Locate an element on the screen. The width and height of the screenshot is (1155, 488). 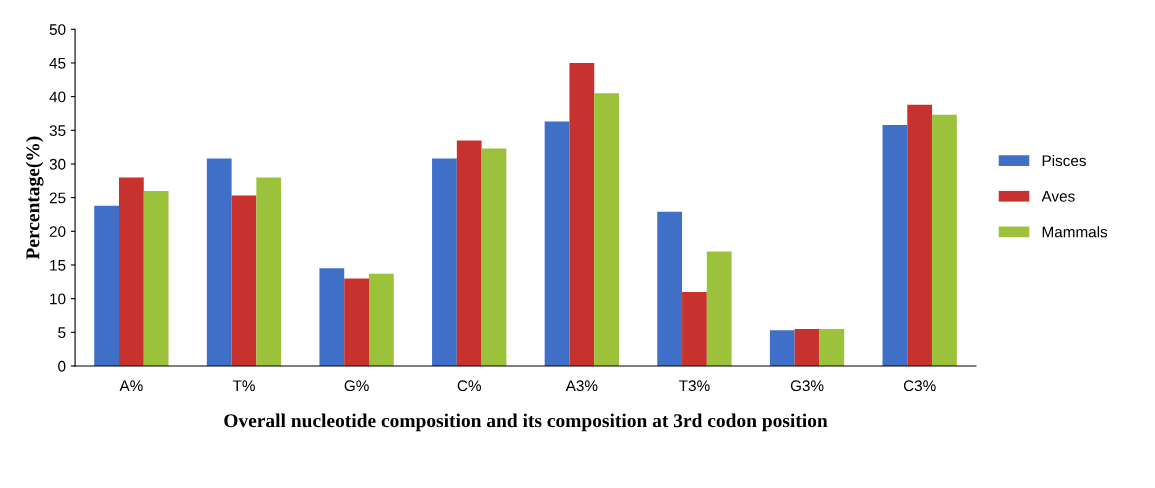
y-tick-label: 0 is located at coordinates (62, 366).